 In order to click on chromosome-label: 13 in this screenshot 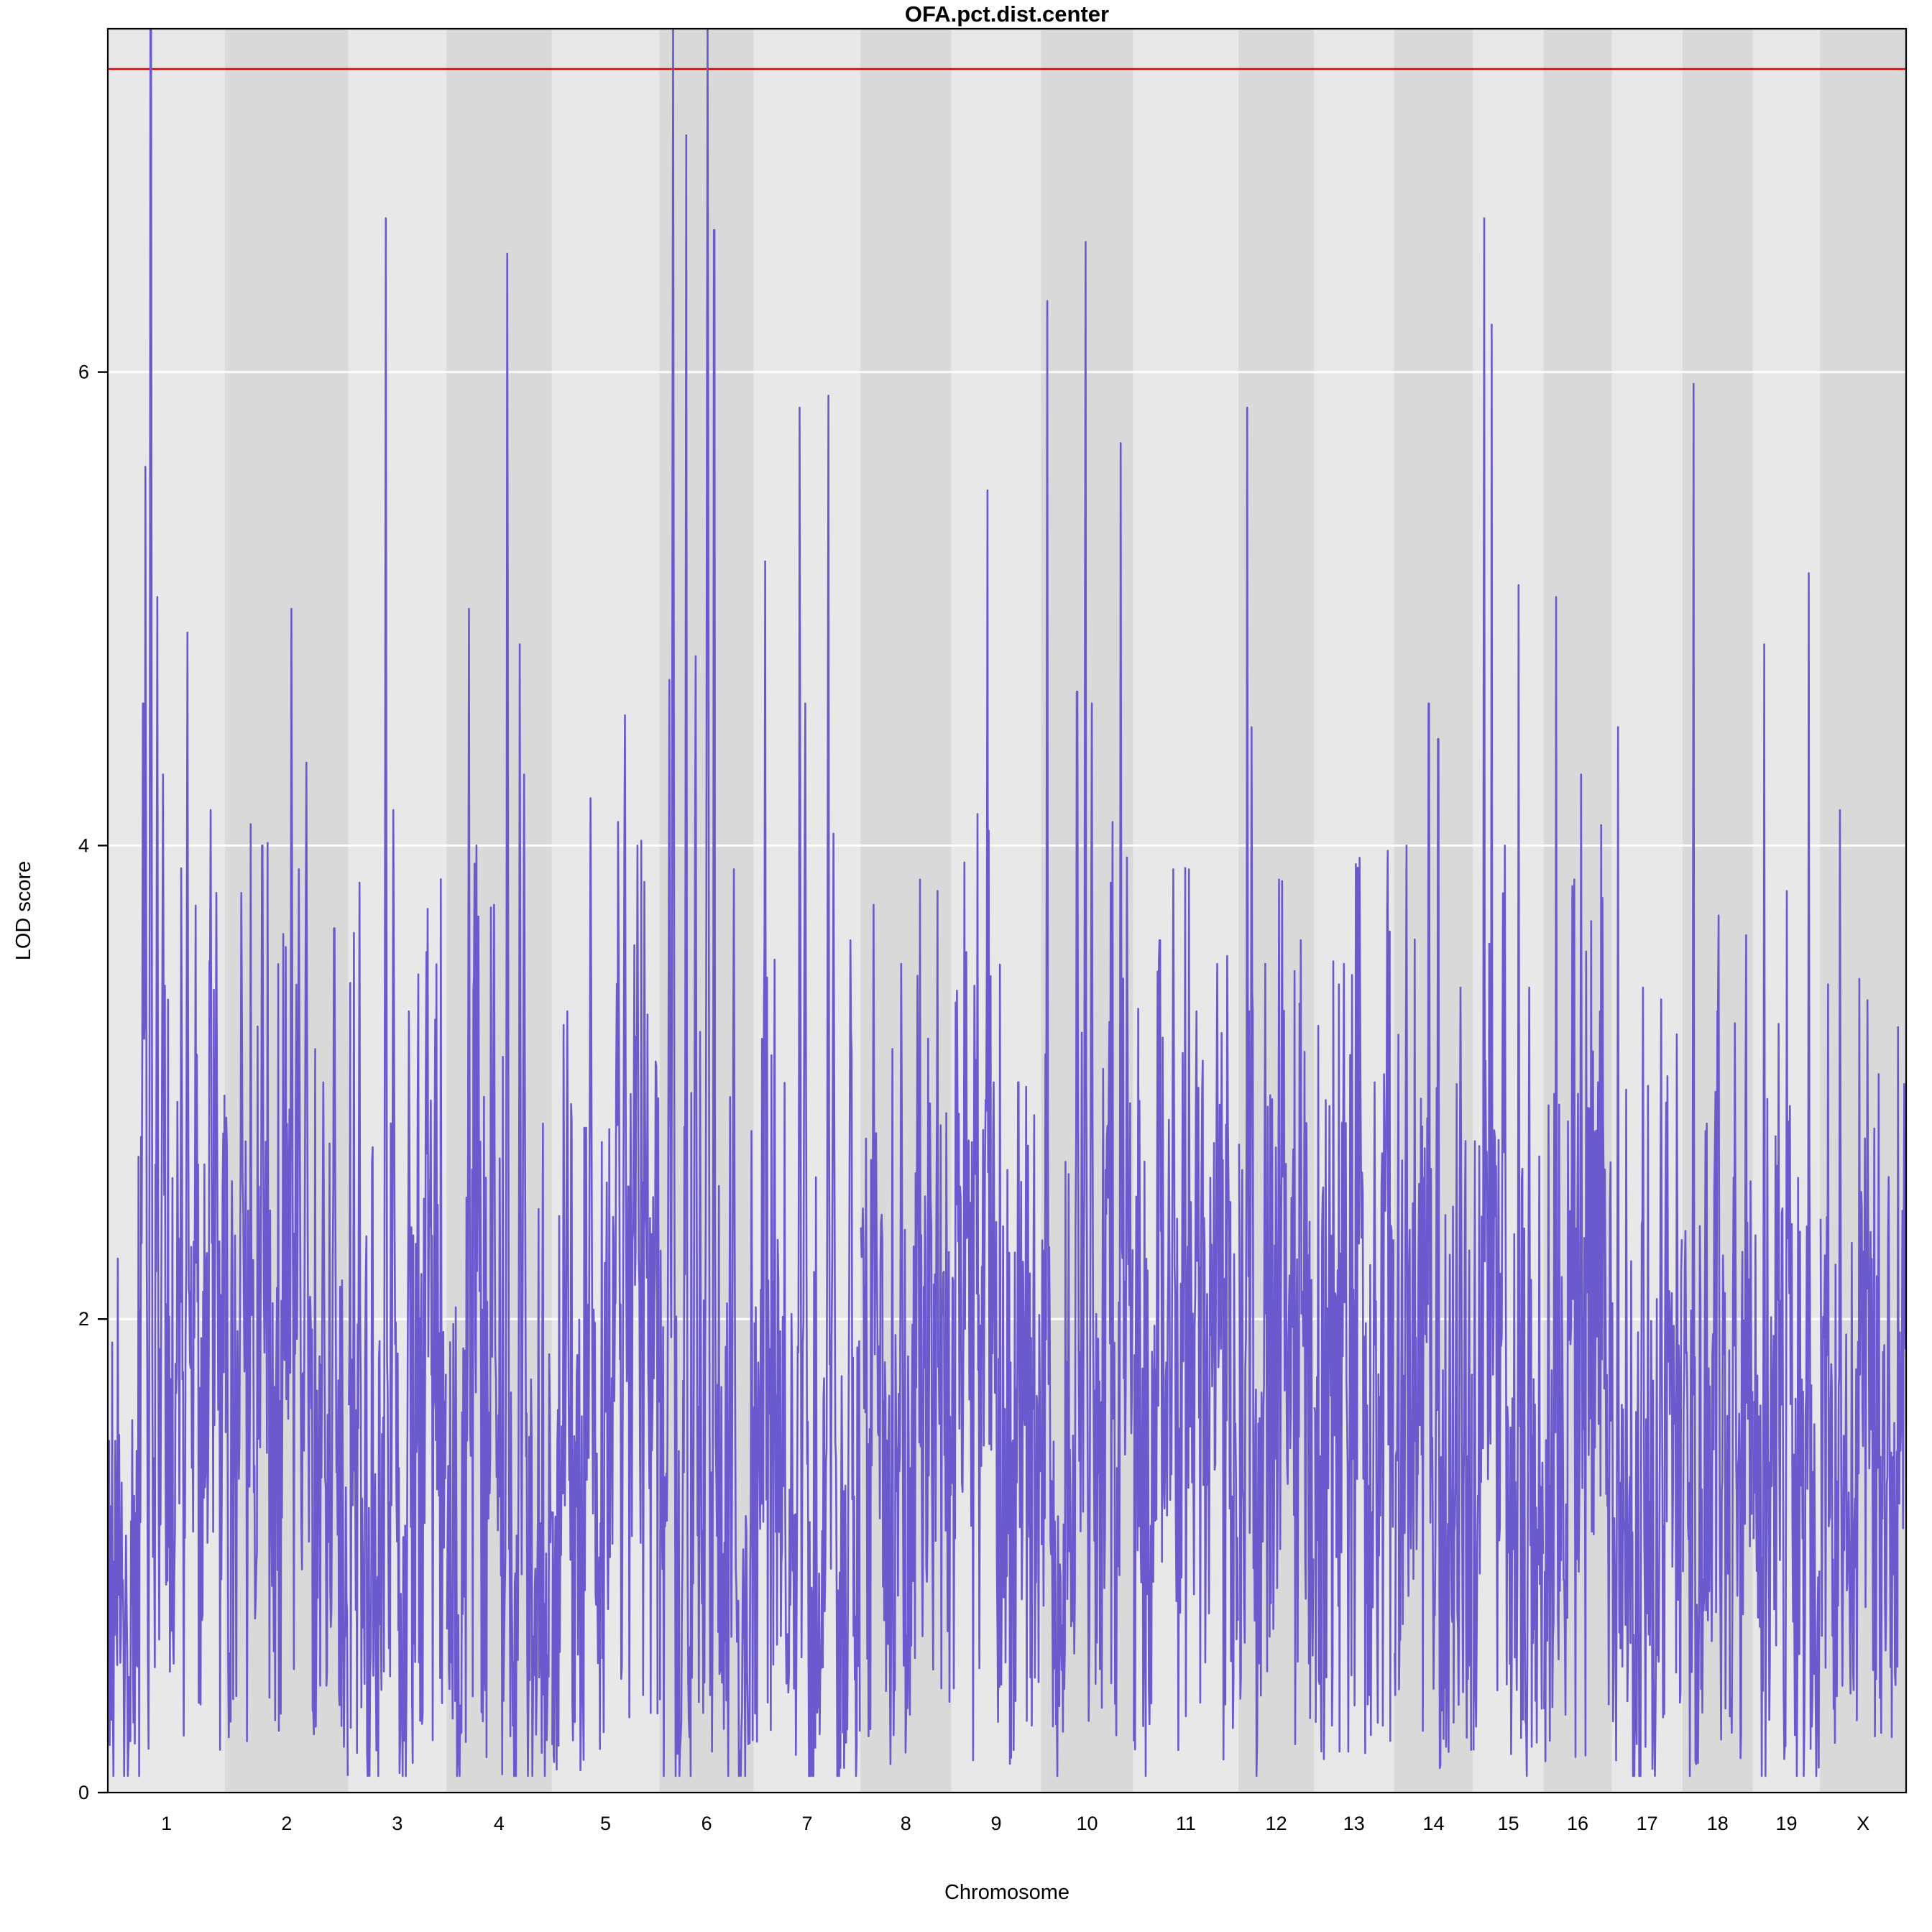, I will do `click(1354, 1823)`.